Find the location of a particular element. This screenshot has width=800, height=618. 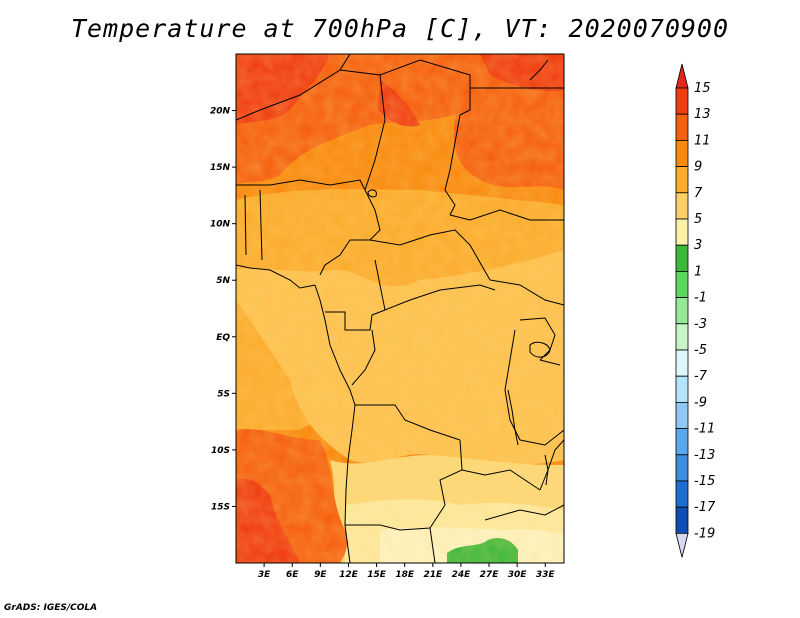

boundary-congo is located at coordinates (363, 357).